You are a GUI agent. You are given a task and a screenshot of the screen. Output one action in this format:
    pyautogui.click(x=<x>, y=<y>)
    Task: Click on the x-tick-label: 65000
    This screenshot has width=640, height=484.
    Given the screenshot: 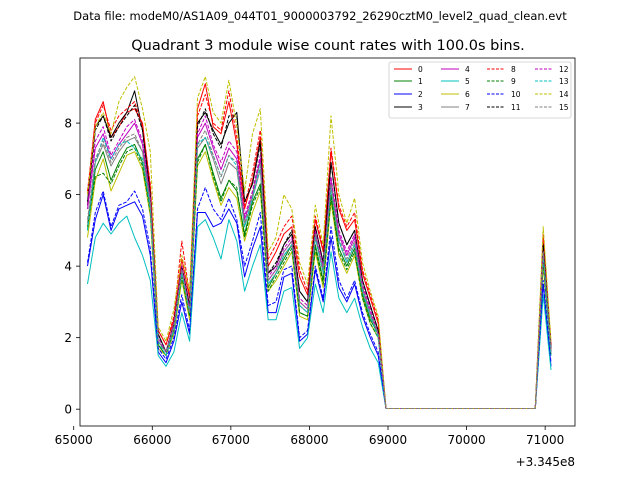 What is the action you would take?
    pyautogui.click(x=74, y=440)
    